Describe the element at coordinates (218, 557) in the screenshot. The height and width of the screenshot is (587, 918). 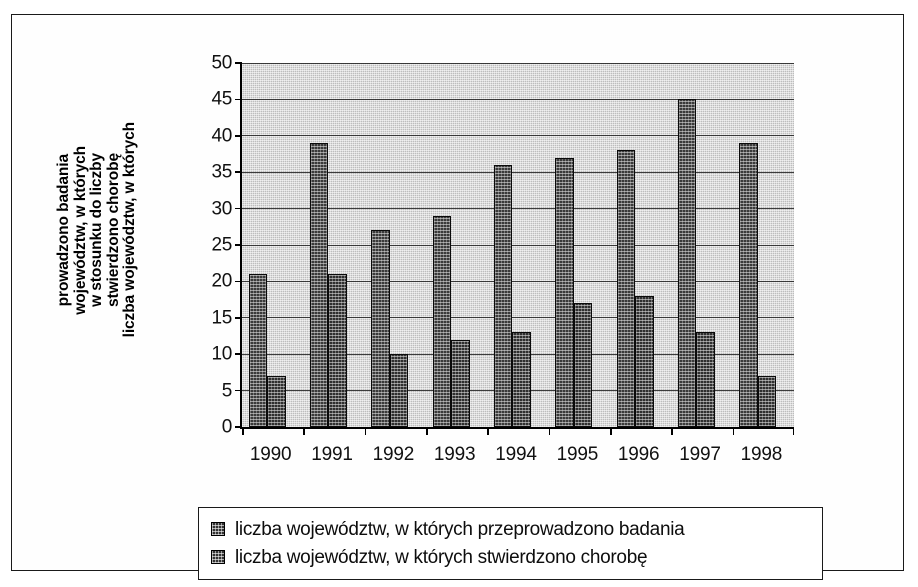
I see `legend-swatch-choroba` at that location.